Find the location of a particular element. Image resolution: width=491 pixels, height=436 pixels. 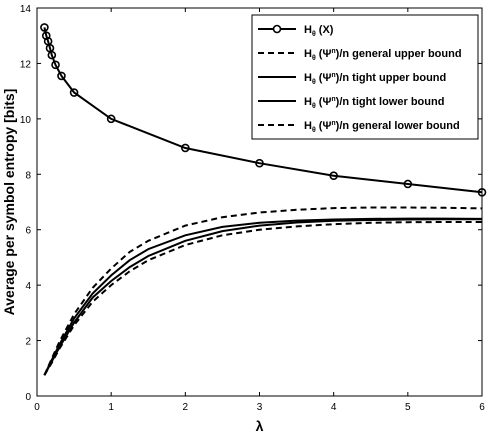

y-tick-label: 12 is located at coordinates (26, 64).